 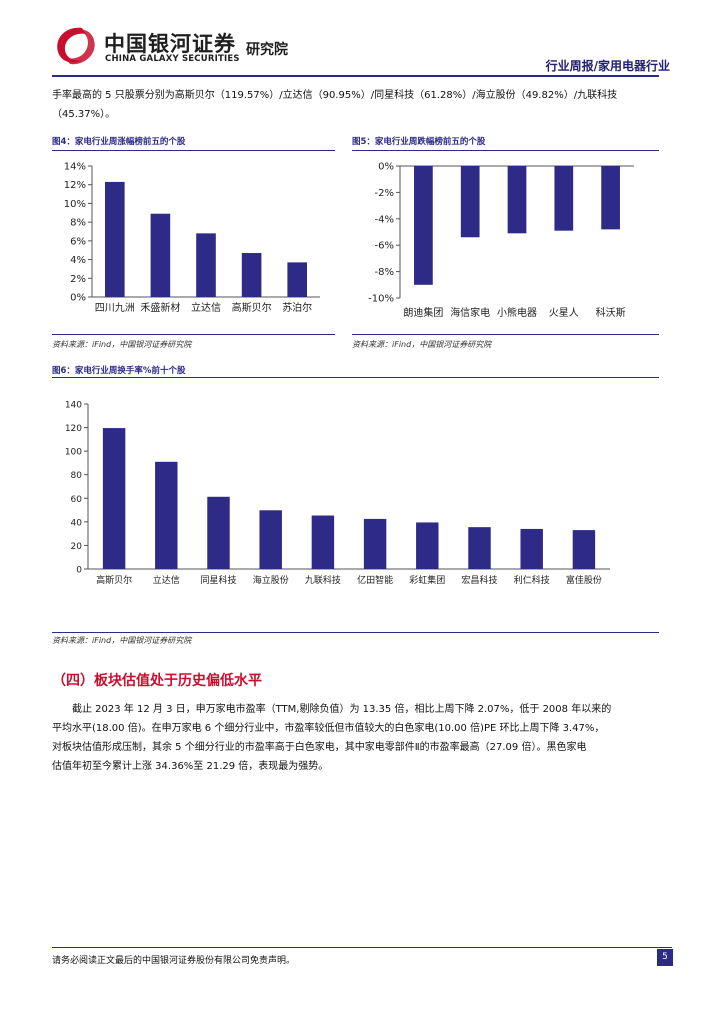 What do you see at coordinates (192, 238) in the screenshot?
I see `fig4-chart: 0% 2% 4% 6% 8% 10% 12% 14% 四川九洲 禾盛新材 立达信 高斯贝尔 苏泊尔` at bounding box center [192, 238].